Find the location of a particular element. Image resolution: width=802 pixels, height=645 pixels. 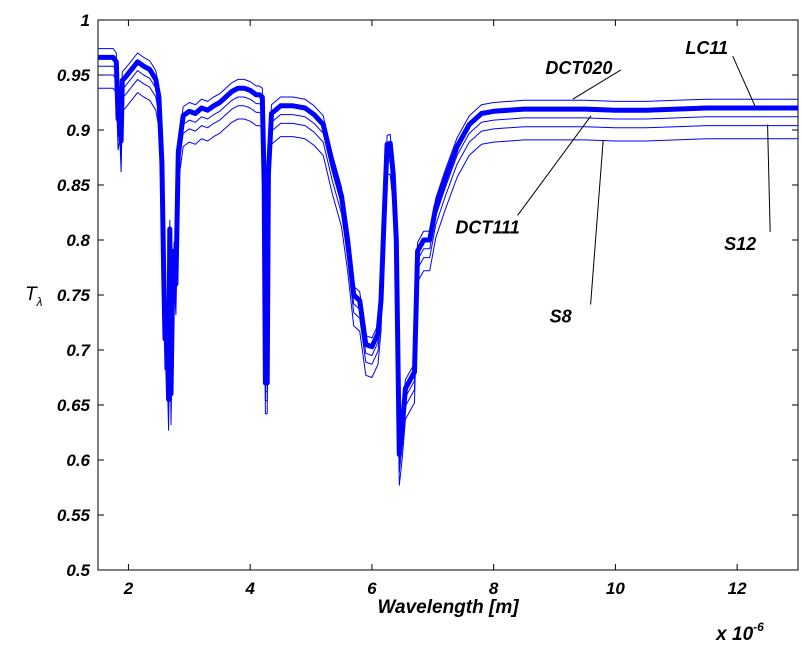

y-tick-label: 0.65 is located at coordinates (74, 405).